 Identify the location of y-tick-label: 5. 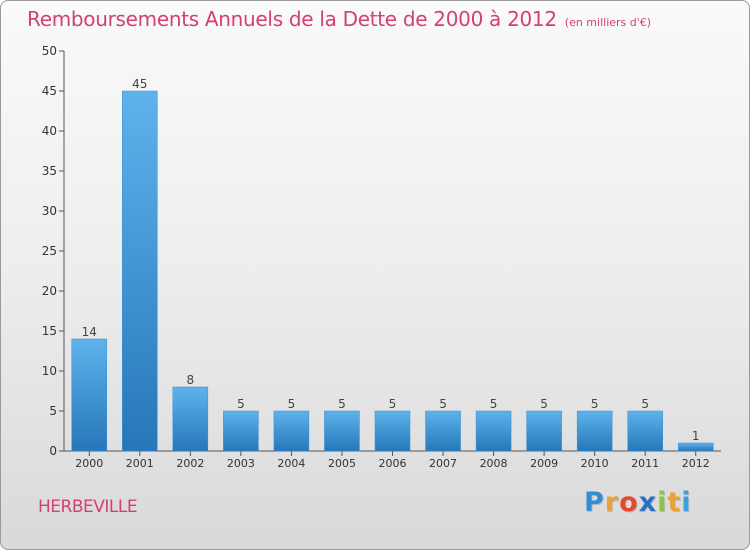
(53, 411).